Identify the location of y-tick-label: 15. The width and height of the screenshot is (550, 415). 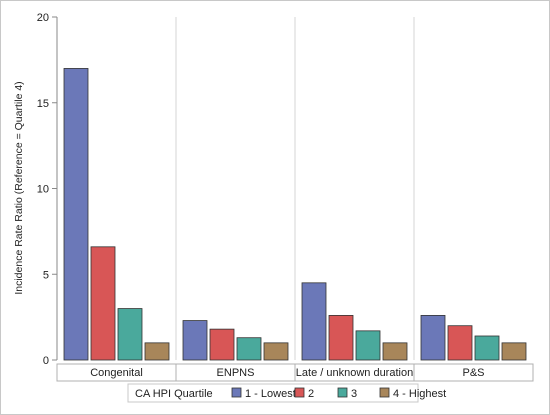
(43, 104).